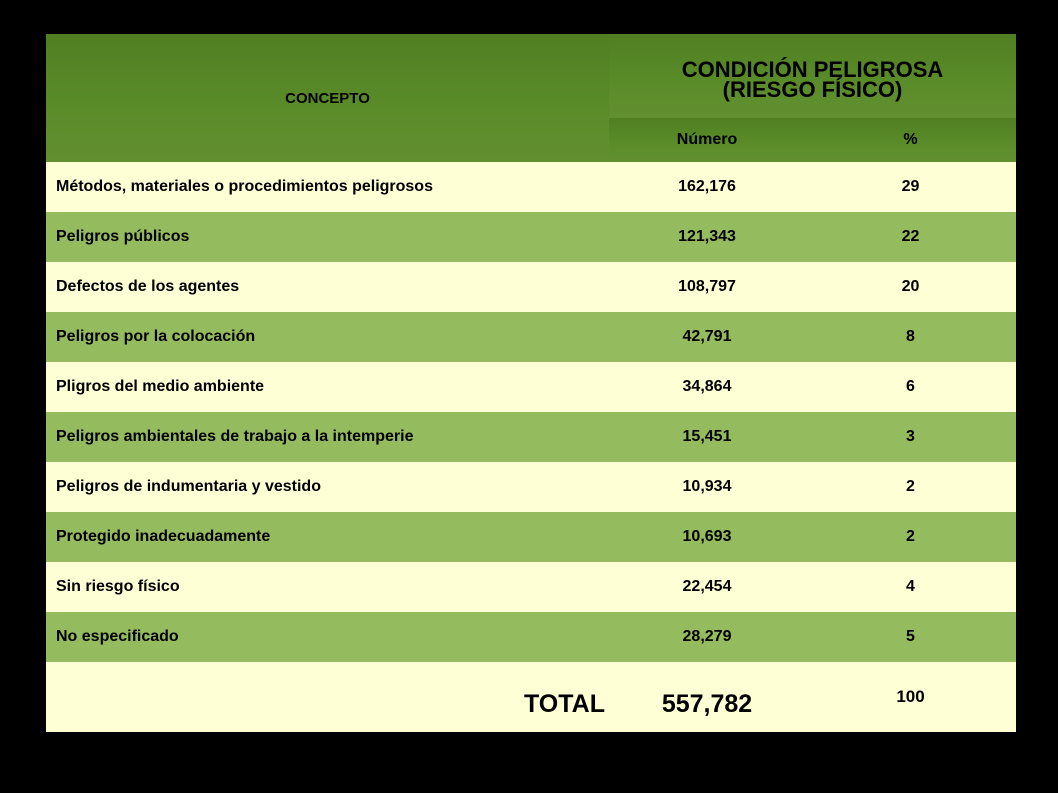 The height and width of the screenshot is (793, 1058). What do you see at coordinates (707, 587) in the screenshot?
I see `row-number: 22,454` at bounding box center [707, 587].